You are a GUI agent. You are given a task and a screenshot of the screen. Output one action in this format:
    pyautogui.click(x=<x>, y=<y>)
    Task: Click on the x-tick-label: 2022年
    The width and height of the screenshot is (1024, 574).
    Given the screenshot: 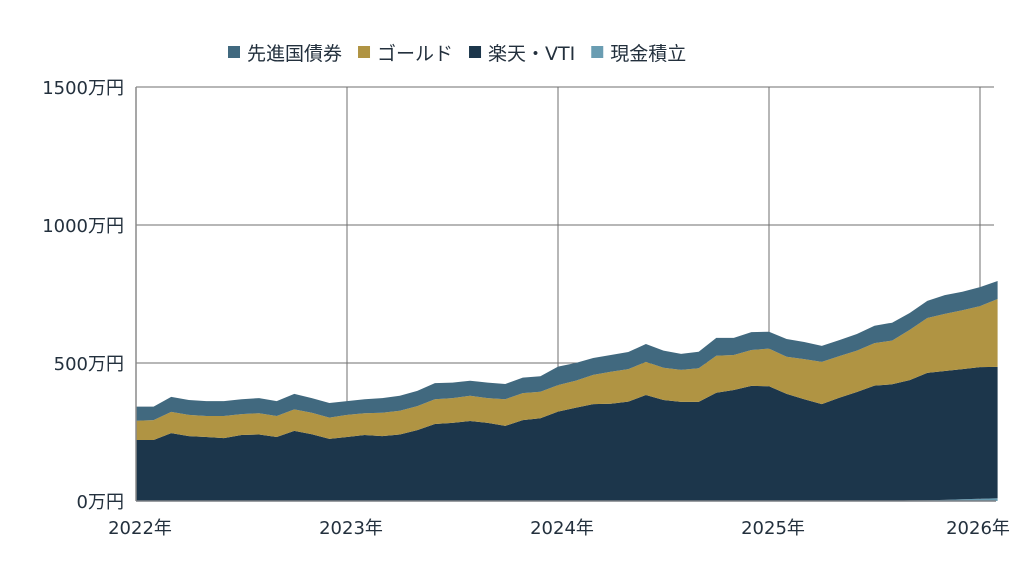 What is the action you would take?
    pyautogui.click(x=140, y=528)
    